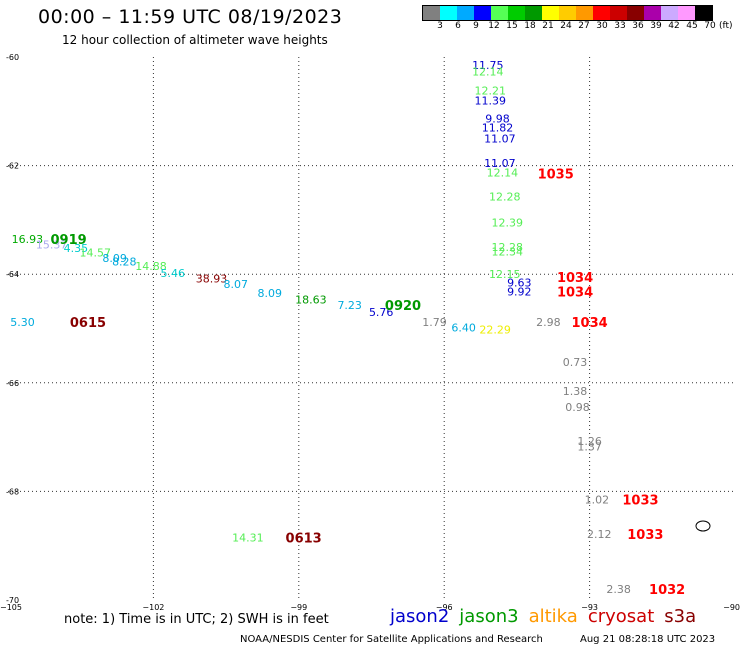  Describe the element at coordinates (403, 306) in the screenshot. I see `pass-time-label: 0920` at that location.